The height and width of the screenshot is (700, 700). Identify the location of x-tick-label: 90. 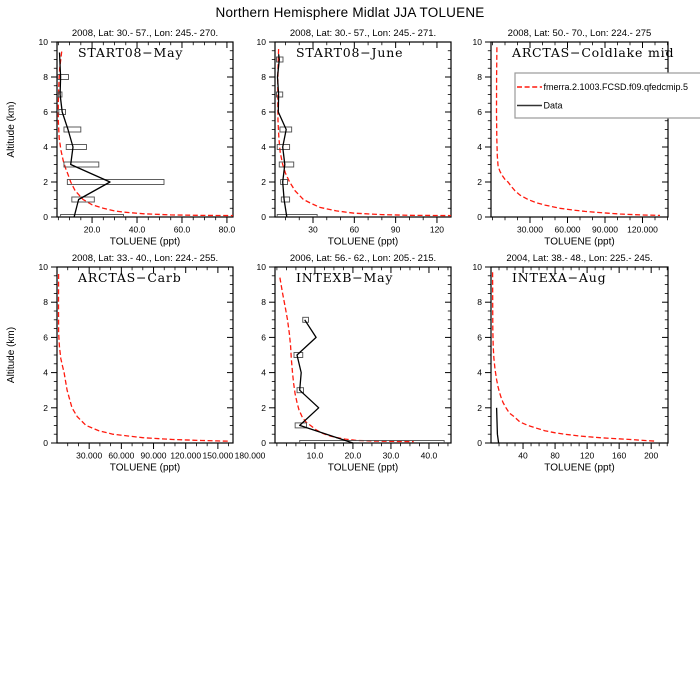
(396, 230).